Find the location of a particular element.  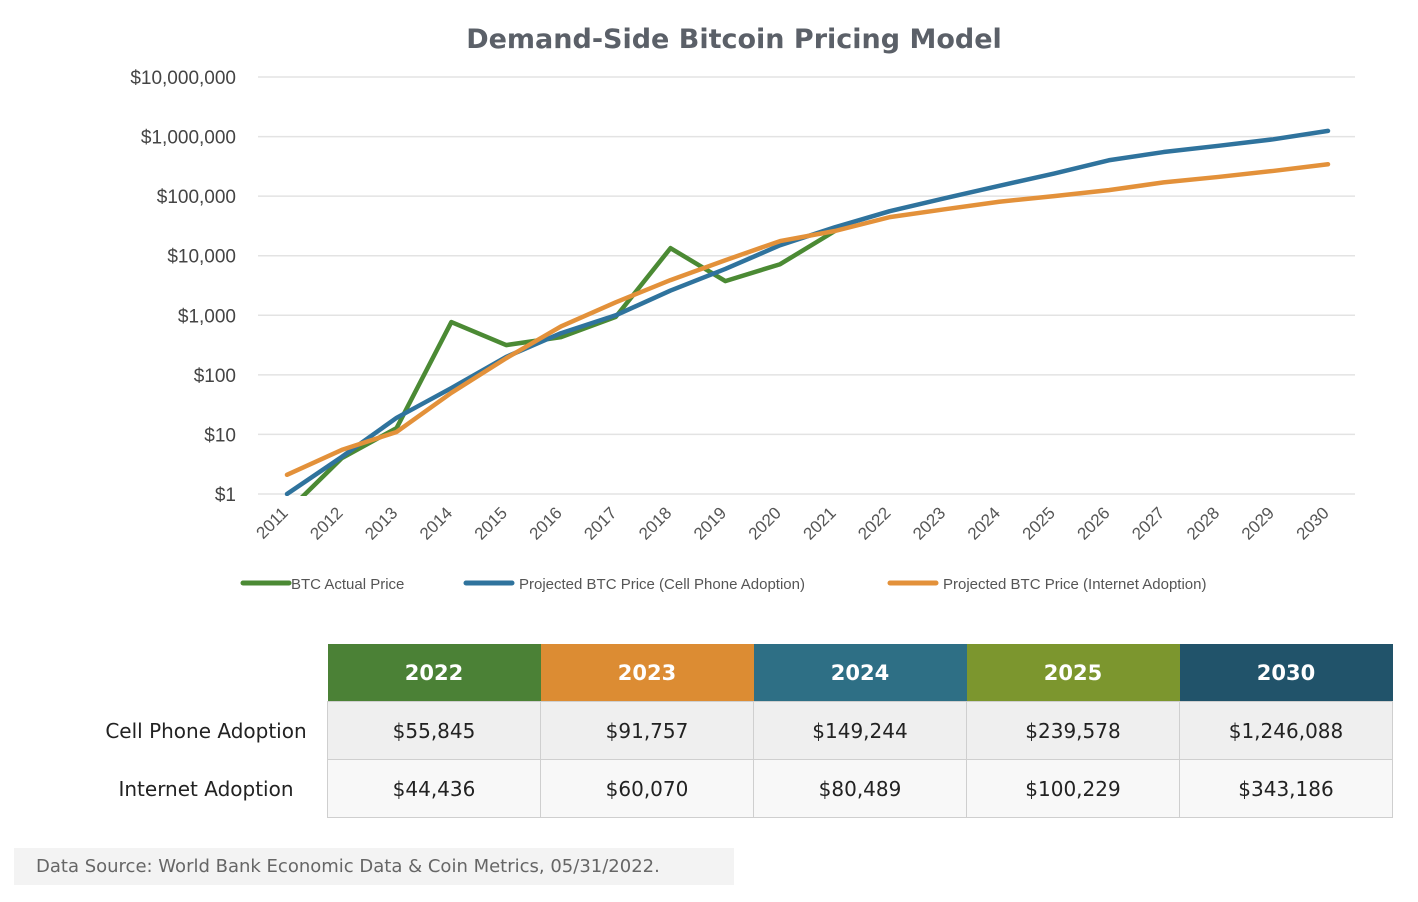

y-tick-label: $1,000,000 is located at coordinates (188, 138).